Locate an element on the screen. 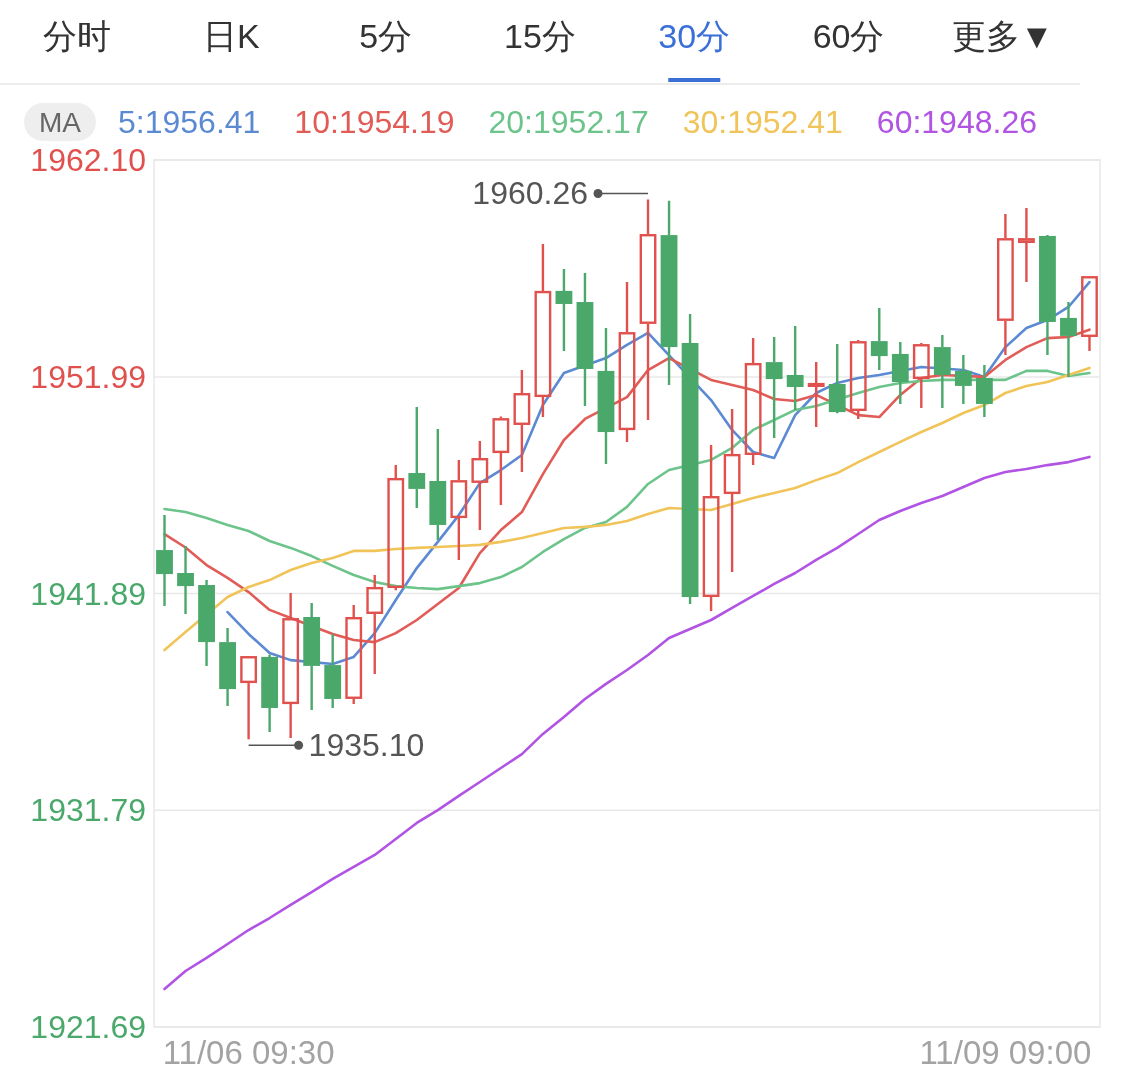 This screenshot has height=1082, width=1125. tab-label: 更多▼ is located at coordinates (1003, 36).